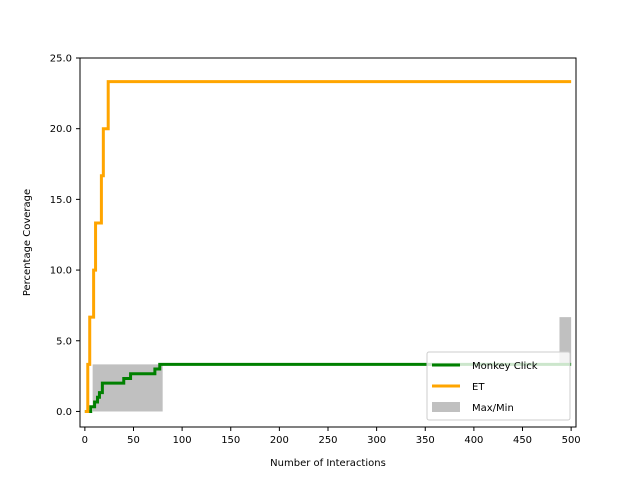 The image size is (640, 480). Describe the element at coordinates (376, 440) in the screenshot. I see `x-tick-label: 300` at that location.